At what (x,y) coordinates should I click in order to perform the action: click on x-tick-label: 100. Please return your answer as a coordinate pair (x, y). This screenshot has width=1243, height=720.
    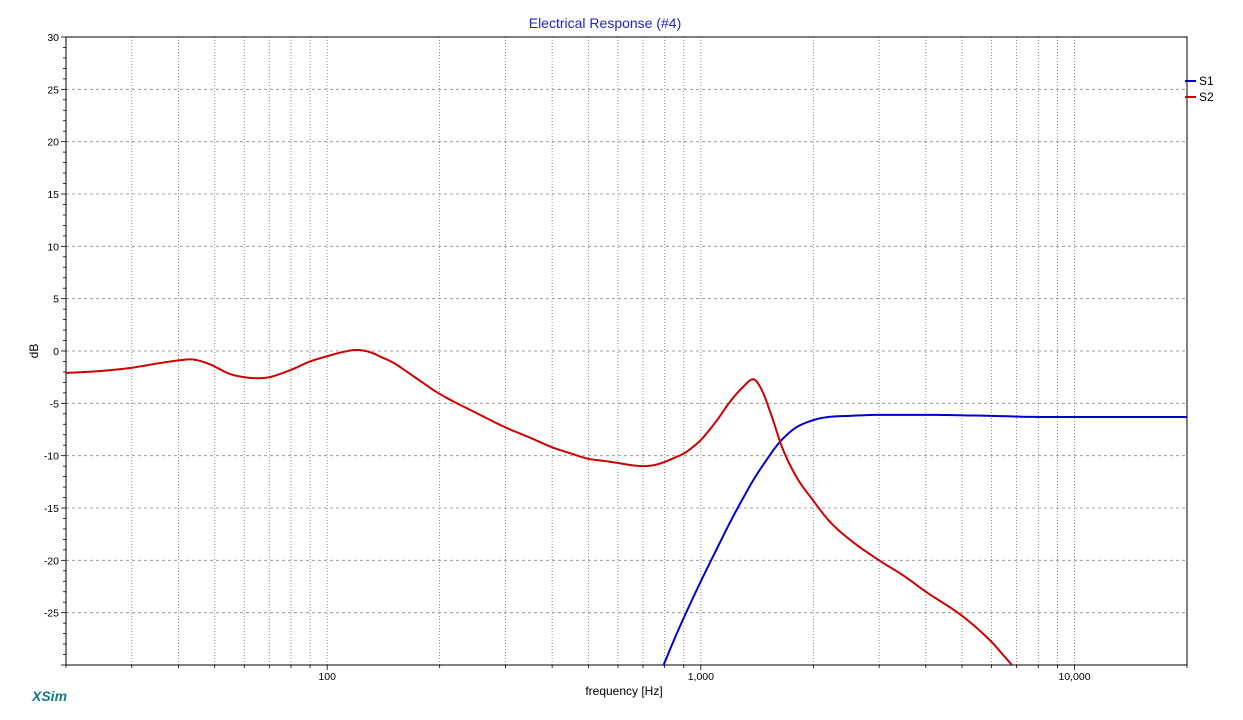
    Looking at the image, I should click on (327, 677).